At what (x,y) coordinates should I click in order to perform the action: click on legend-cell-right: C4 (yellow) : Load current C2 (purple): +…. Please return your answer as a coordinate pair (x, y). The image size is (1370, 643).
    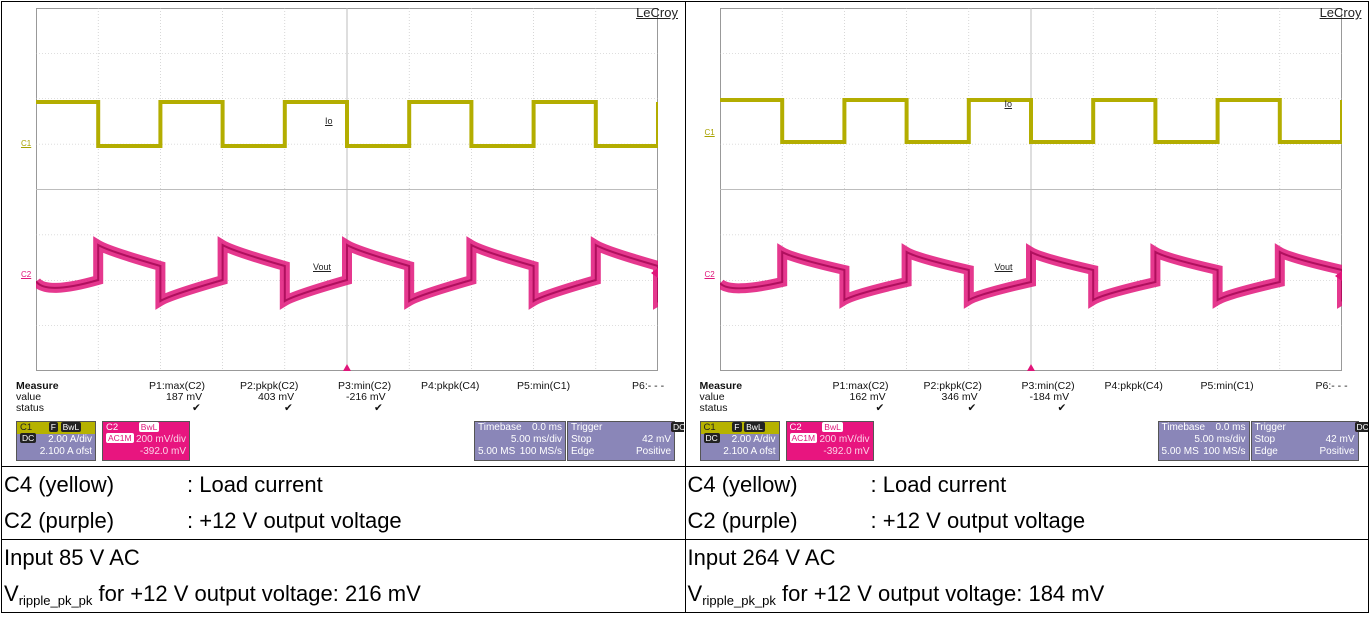
    Looking at the image, I should click on (1026, 503).